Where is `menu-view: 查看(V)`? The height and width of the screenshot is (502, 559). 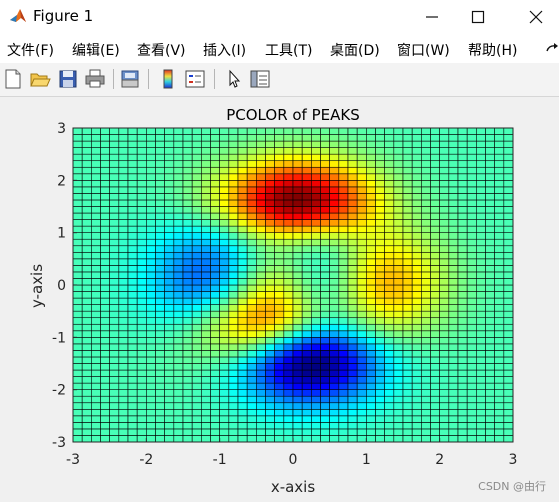
menu-view: 查看(V) is located at coordinates (161, 51).